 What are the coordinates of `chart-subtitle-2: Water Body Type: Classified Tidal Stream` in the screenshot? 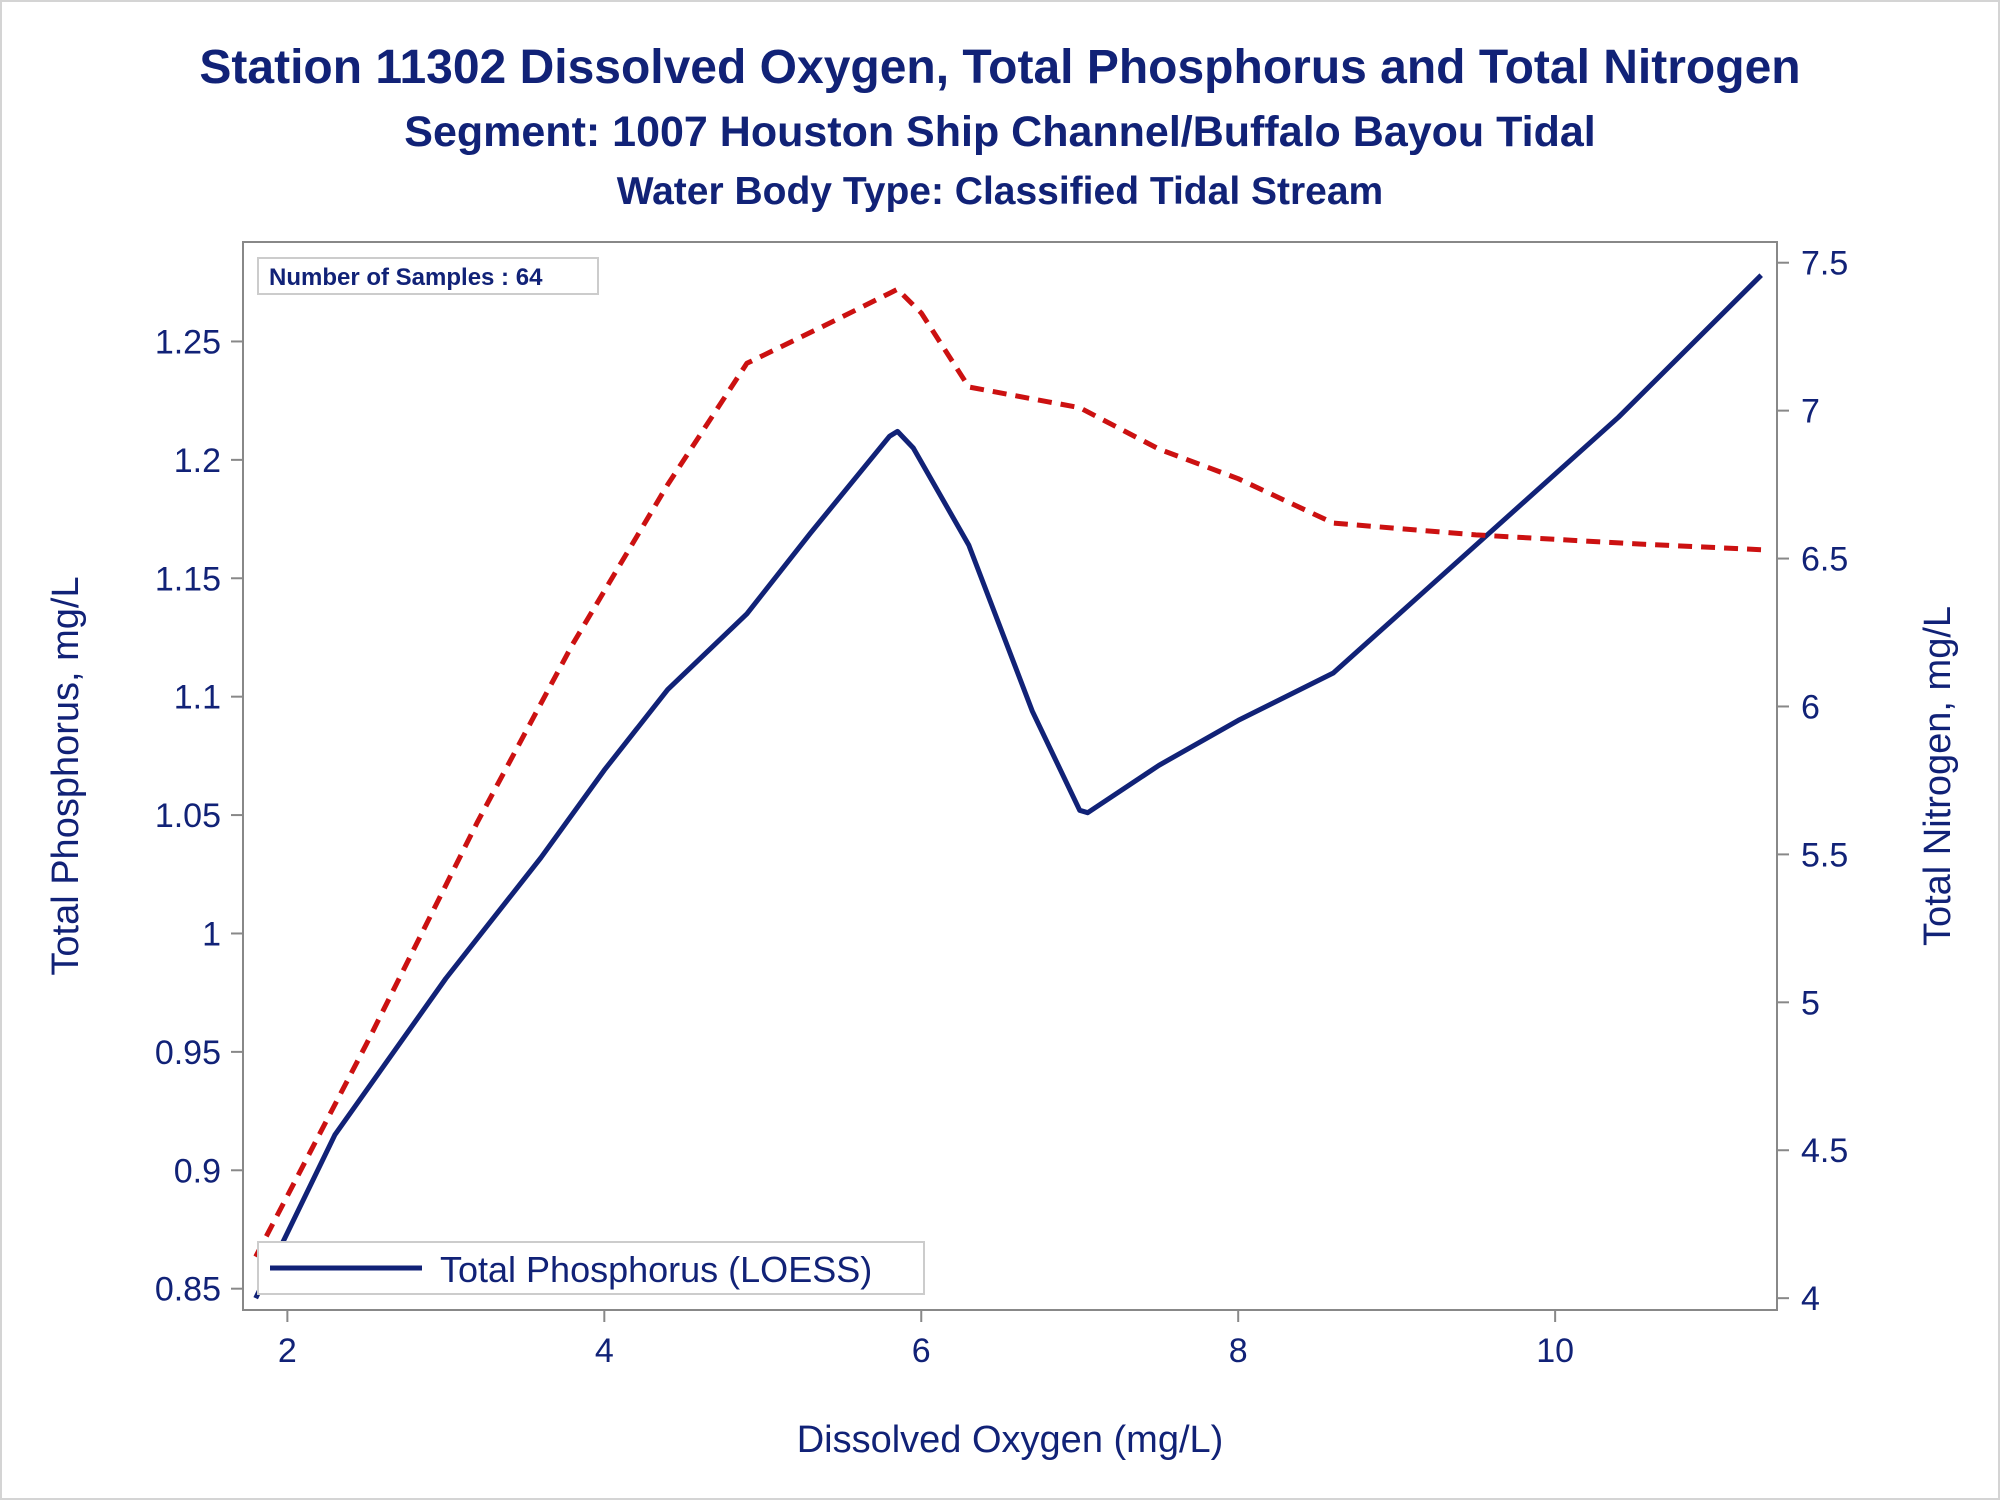 It's located at (1000, 191).